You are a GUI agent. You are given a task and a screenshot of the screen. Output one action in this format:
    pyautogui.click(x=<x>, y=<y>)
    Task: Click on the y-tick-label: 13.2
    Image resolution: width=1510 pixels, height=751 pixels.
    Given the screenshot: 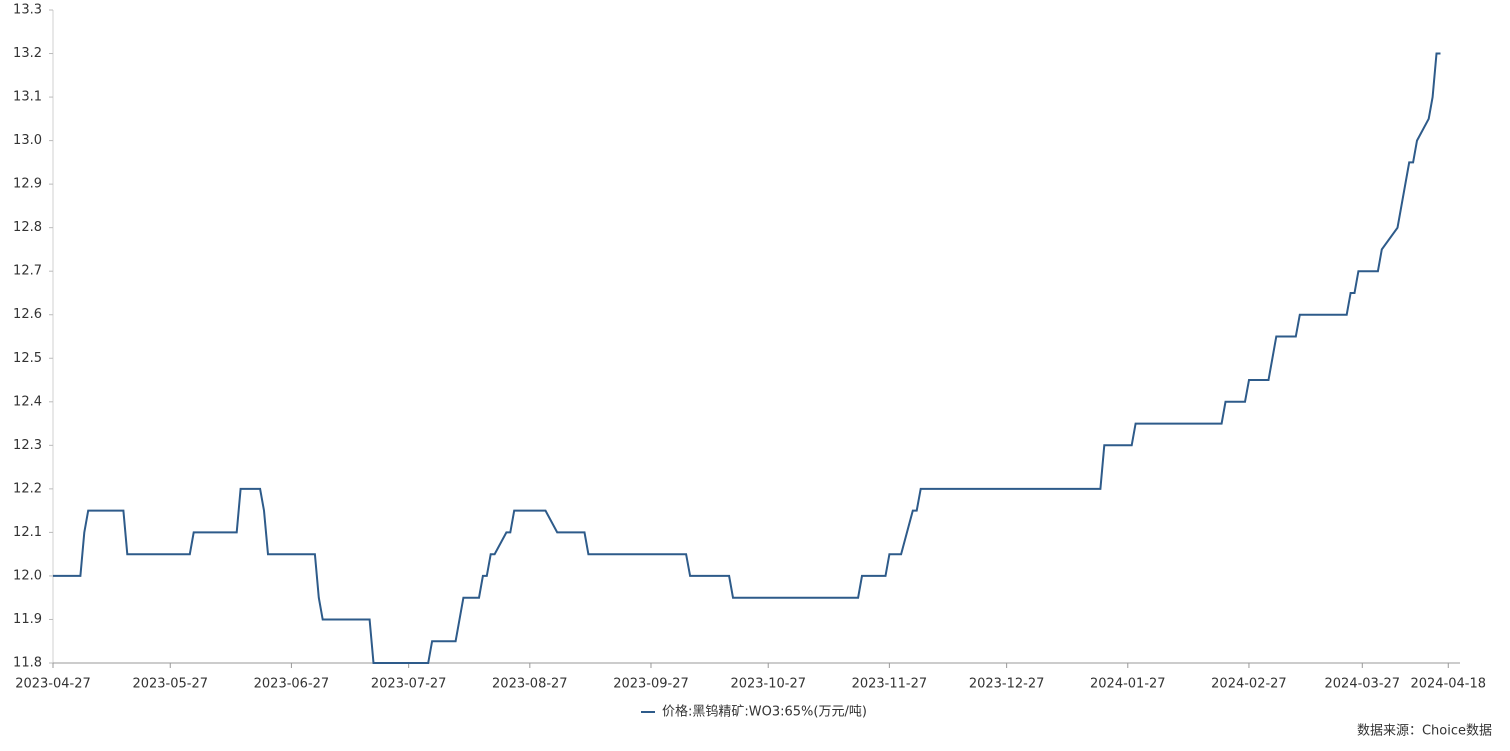 What is the action you would take?
    pyautogui.click(x=27, y=53)
    